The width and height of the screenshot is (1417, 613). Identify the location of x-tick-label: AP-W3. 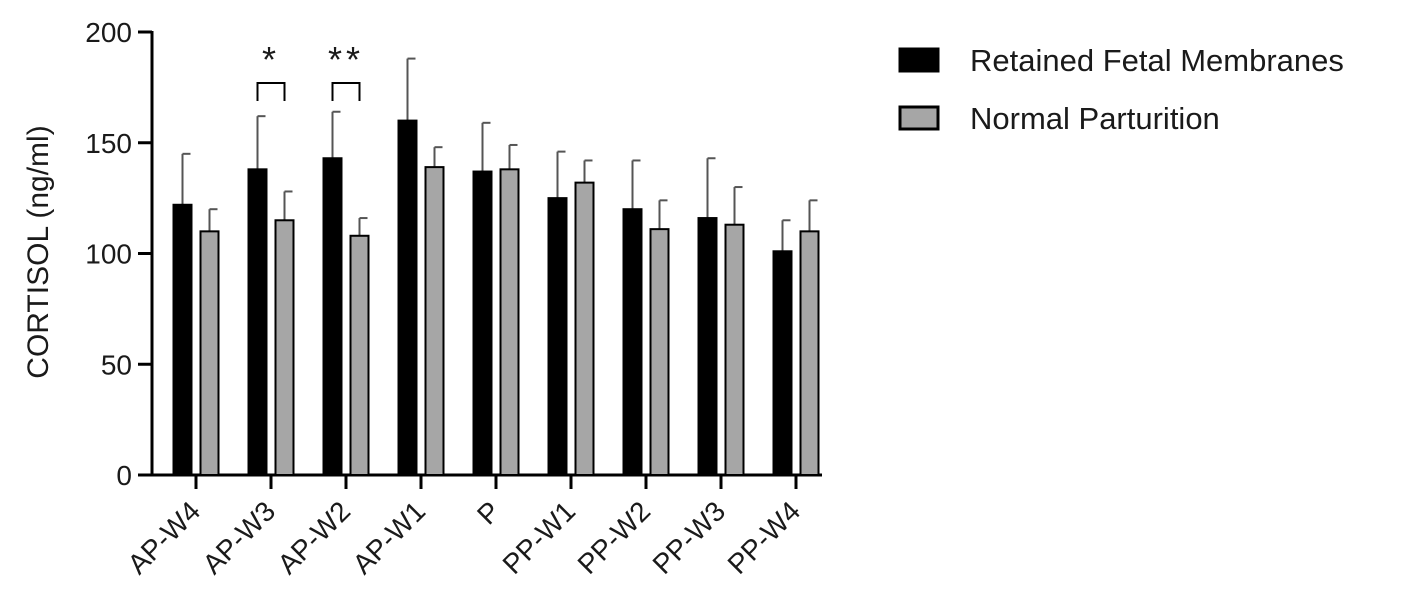
(239, 537).